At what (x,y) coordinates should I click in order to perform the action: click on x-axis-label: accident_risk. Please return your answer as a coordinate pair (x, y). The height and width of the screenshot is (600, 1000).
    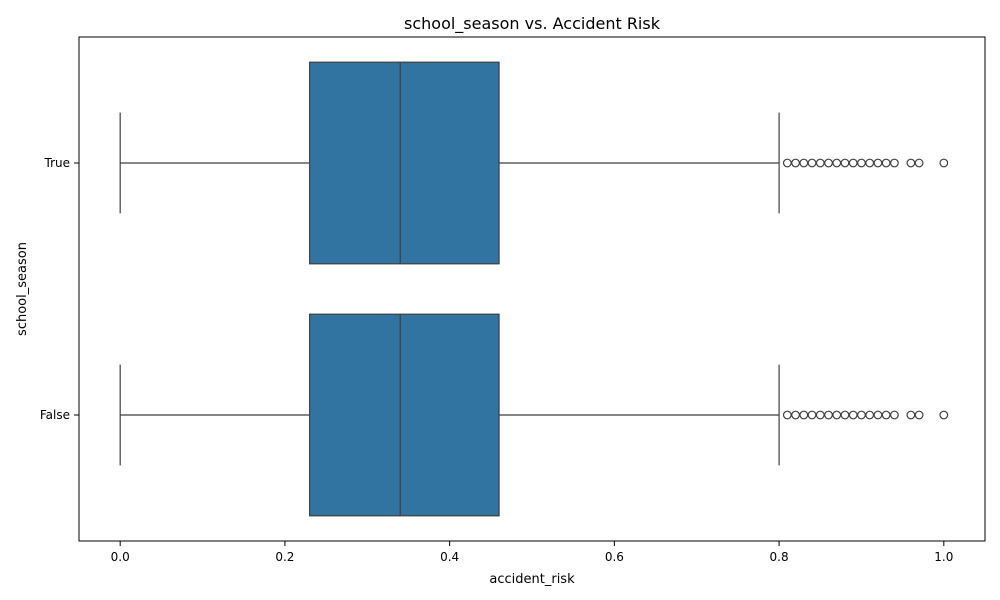
    Looking at the image, I should click on (532, 579).